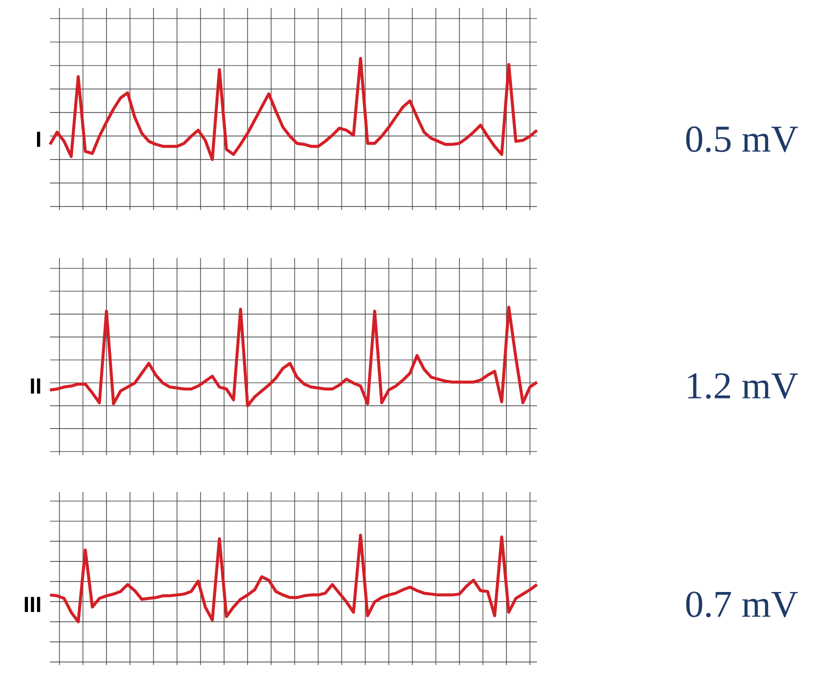 The image size is (834, 697). Describe the element at coordinates (35, 386) in the screenshot. I see `y-axis-title: II` at that location.